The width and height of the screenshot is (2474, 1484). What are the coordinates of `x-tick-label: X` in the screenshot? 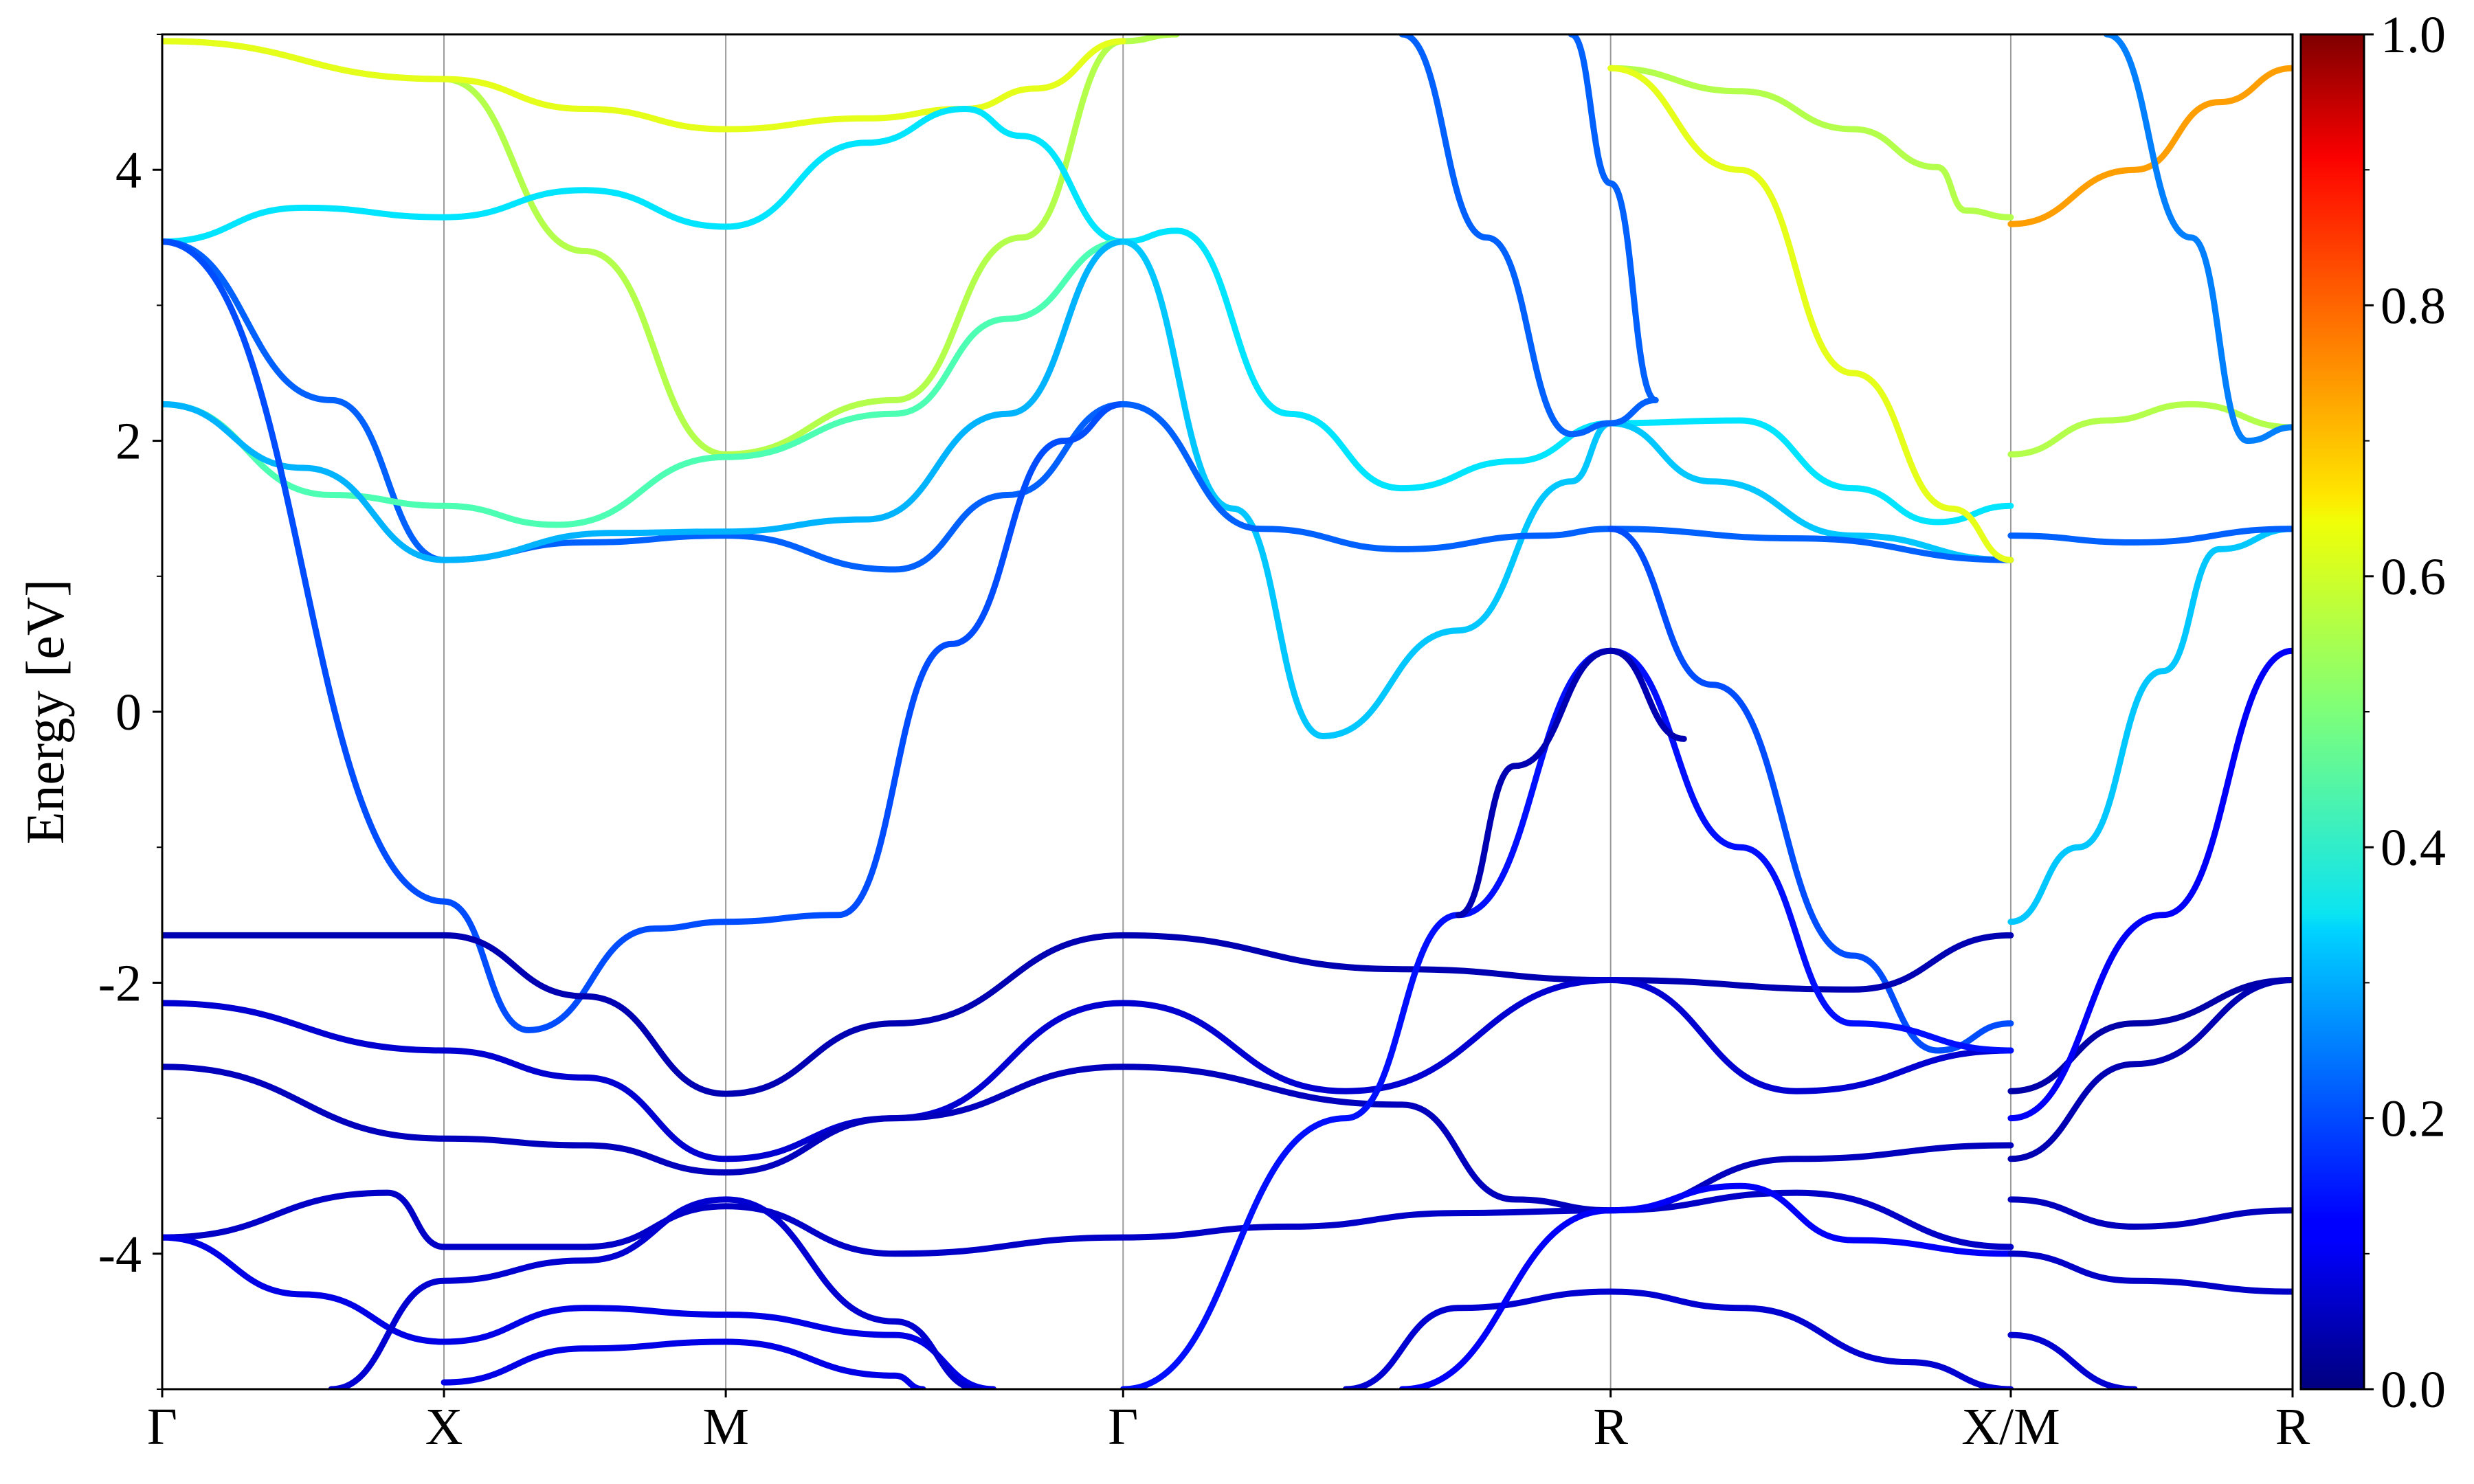 It's located at (444, 1427).